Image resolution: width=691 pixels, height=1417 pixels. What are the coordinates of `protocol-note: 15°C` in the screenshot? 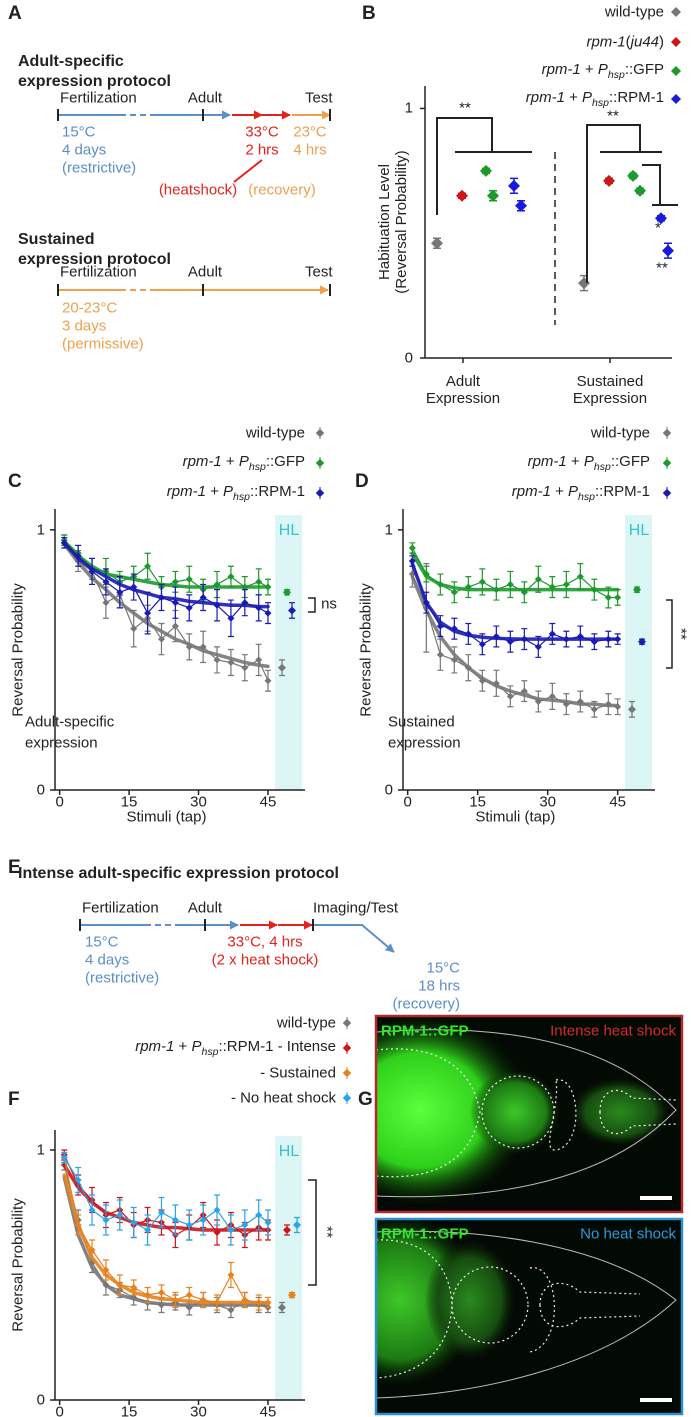 It's located at (443, 968).